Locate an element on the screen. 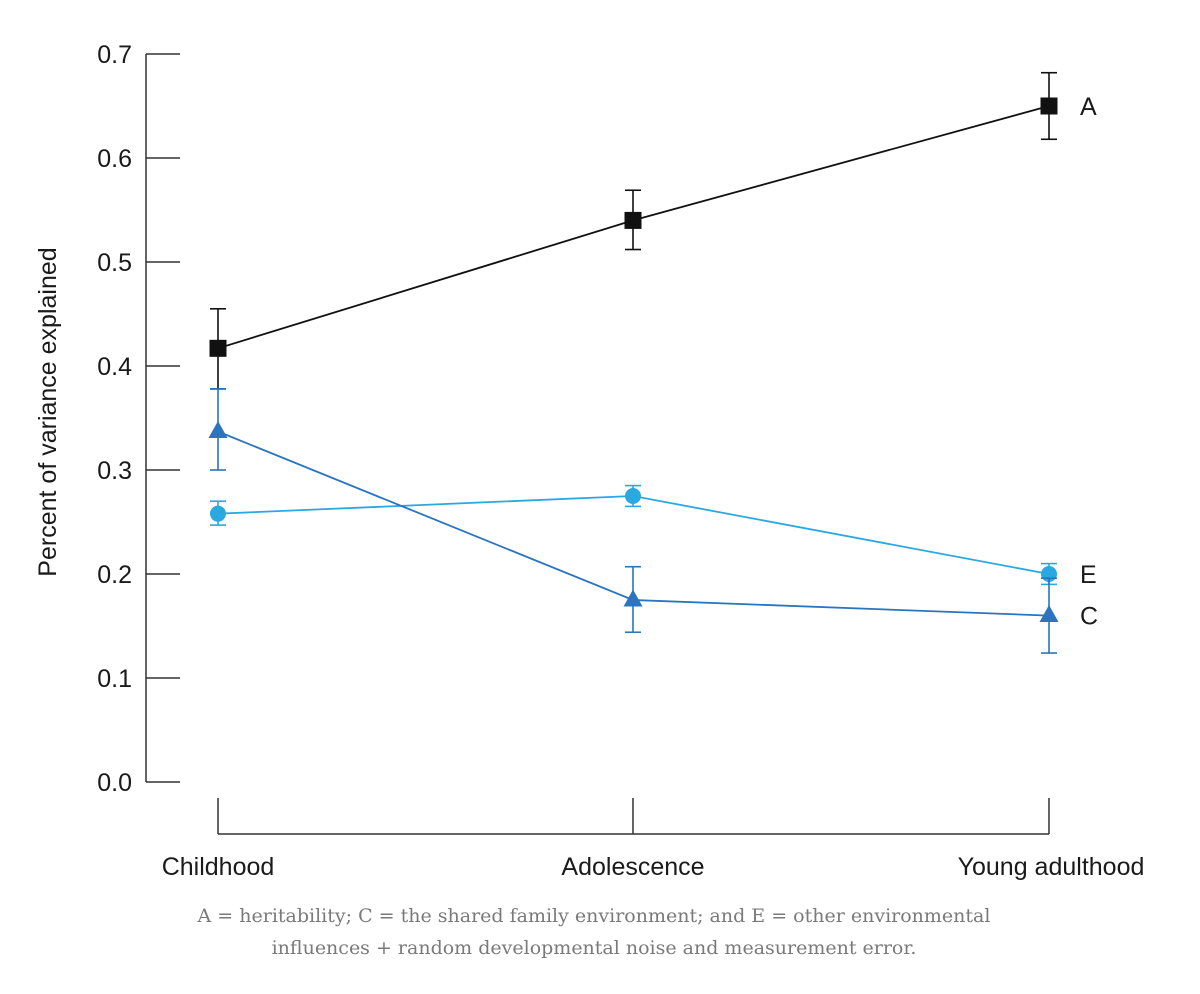 The image size is (1200, 994). x-tick-label: Young adulthood is located at coordinates (1051, 867).